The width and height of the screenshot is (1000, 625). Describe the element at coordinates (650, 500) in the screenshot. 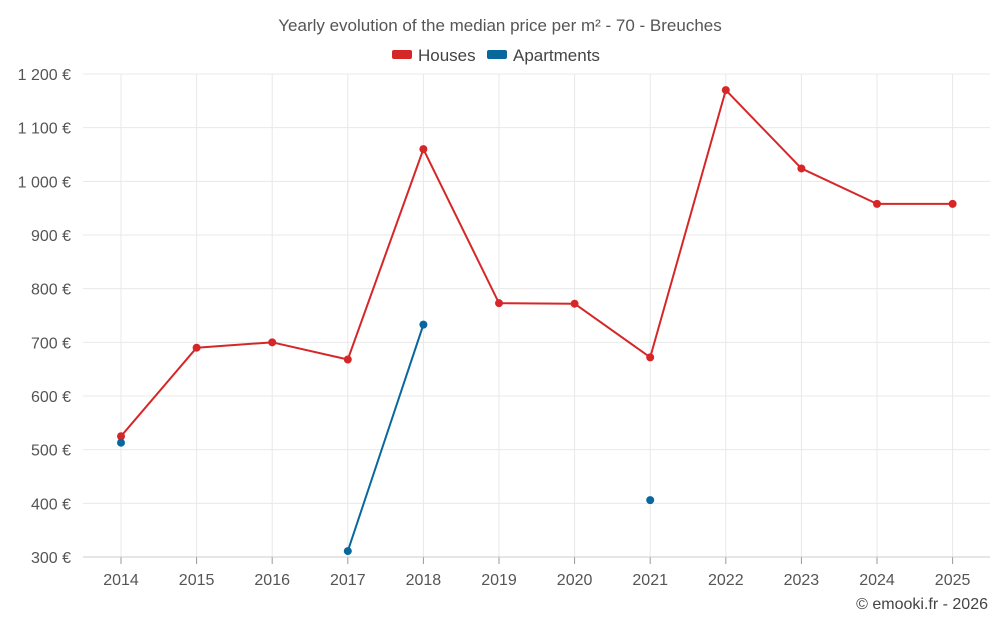

I see `data-point-apartments-2021` at that location.